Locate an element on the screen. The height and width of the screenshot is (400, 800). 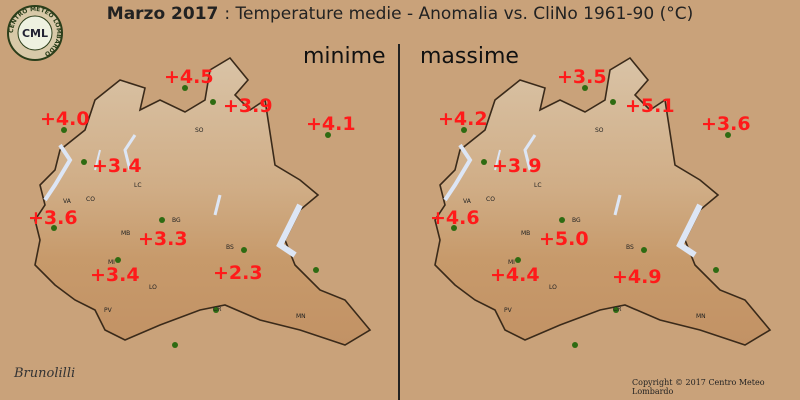
title-month: Marzo 2017 is located at coordinates (162, 14).